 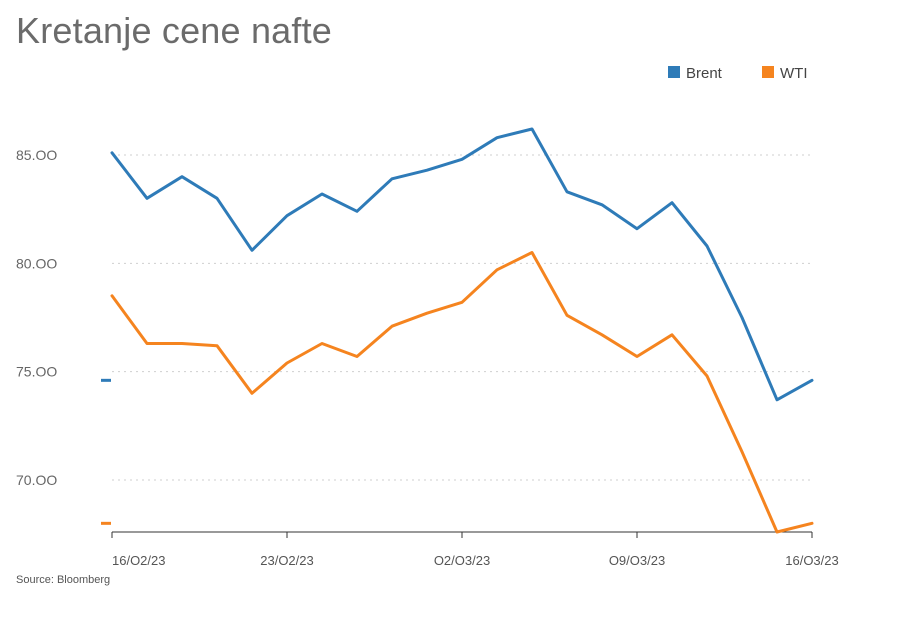 What do you see at coordinates (812, 560) in the screenshot?
I see `x-tick-label: 16/O3/23` at bounding box center [812, 560].